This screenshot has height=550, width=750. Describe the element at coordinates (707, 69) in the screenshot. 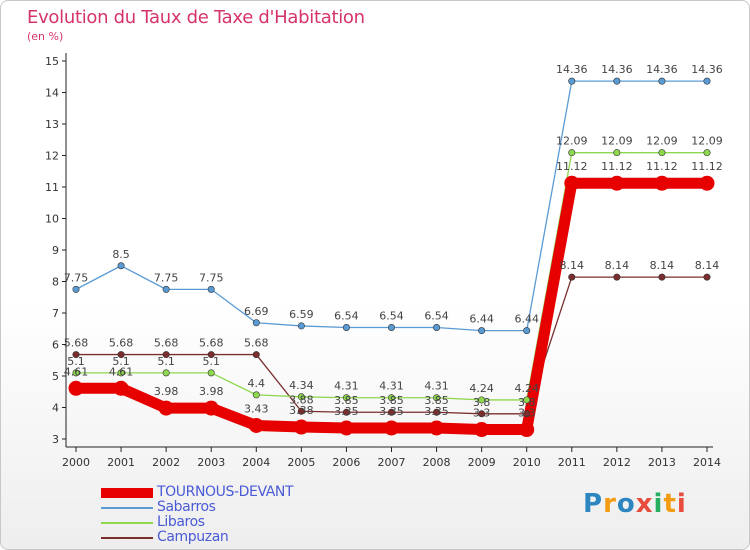

I see `data-label: 14.36` at that location.